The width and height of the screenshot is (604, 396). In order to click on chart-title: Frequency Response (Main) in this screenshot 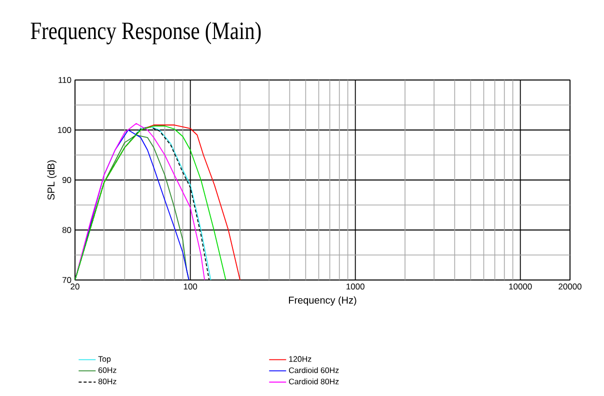, I will do `click(145, 33)`.